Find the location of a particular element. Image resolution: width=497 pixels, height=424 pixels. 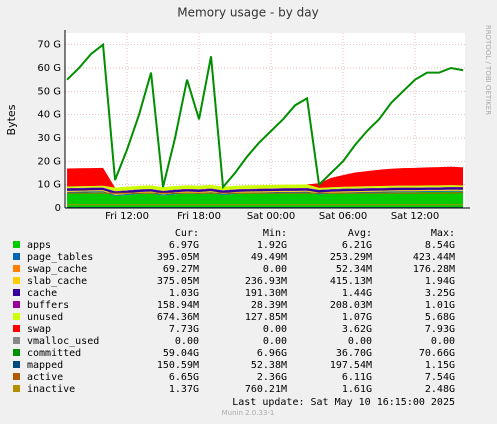

x-tick-label: Fri 12:00 is located at coordinates (127, 216).